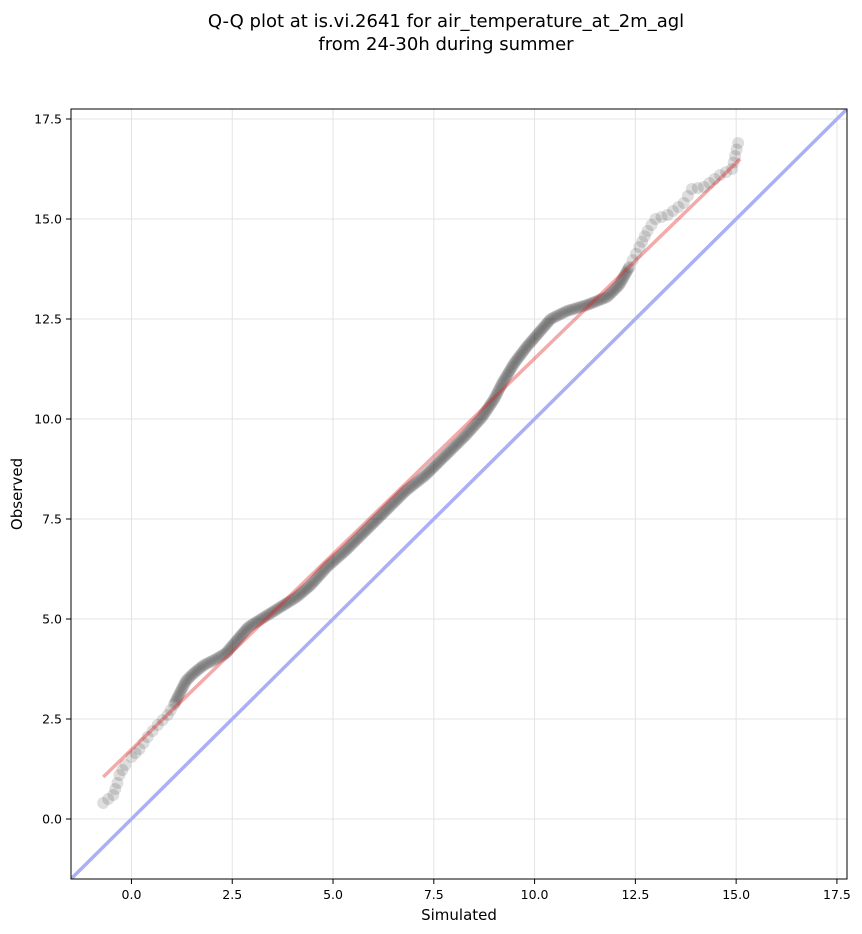  What do you see at coordinates (48, 119) in the screenshot?
I see `y-tick-label: 17.5` at bounding box center [48, 119].